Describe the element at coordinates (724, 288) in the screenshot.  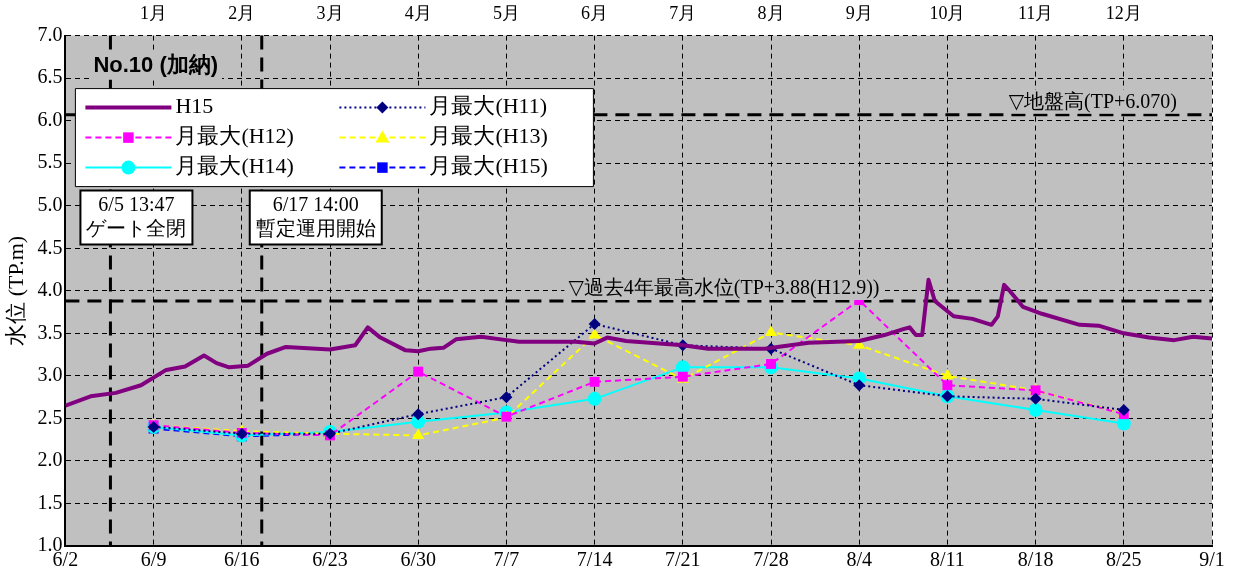
I see `ref-line-label: ▽過去4年最高水位(TP+3.88(H12.9))` at that location.